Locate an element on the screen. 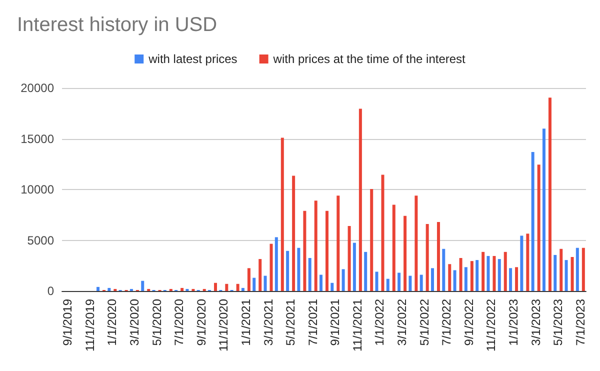  x-tick-label: 5/1/2023 is located at coordinates (558, 322).